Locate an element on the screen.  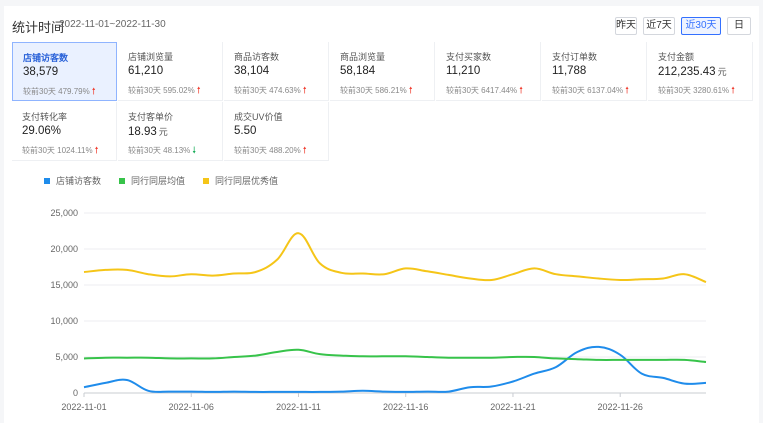
metric-compare: 较前30天 6417.44% 🠕 is located at coordinates (485, 90).